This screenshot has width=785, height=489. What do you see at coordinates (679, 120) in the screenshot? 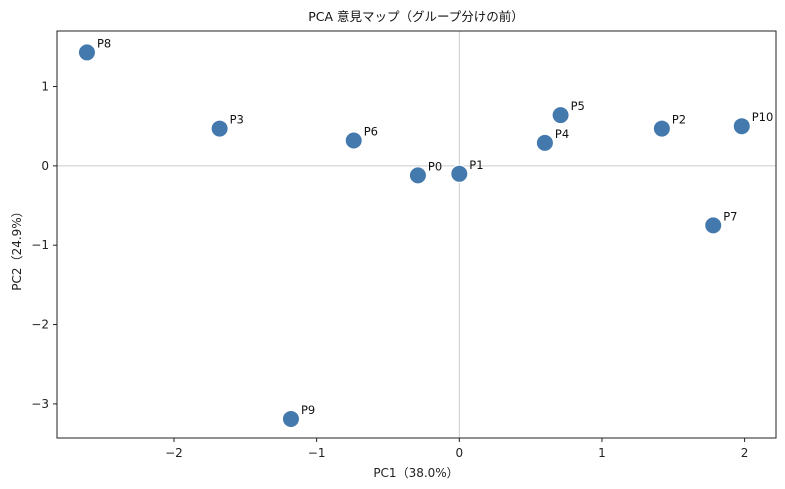
I see `point-label-p2: P2` at bounding box center [679, 120].